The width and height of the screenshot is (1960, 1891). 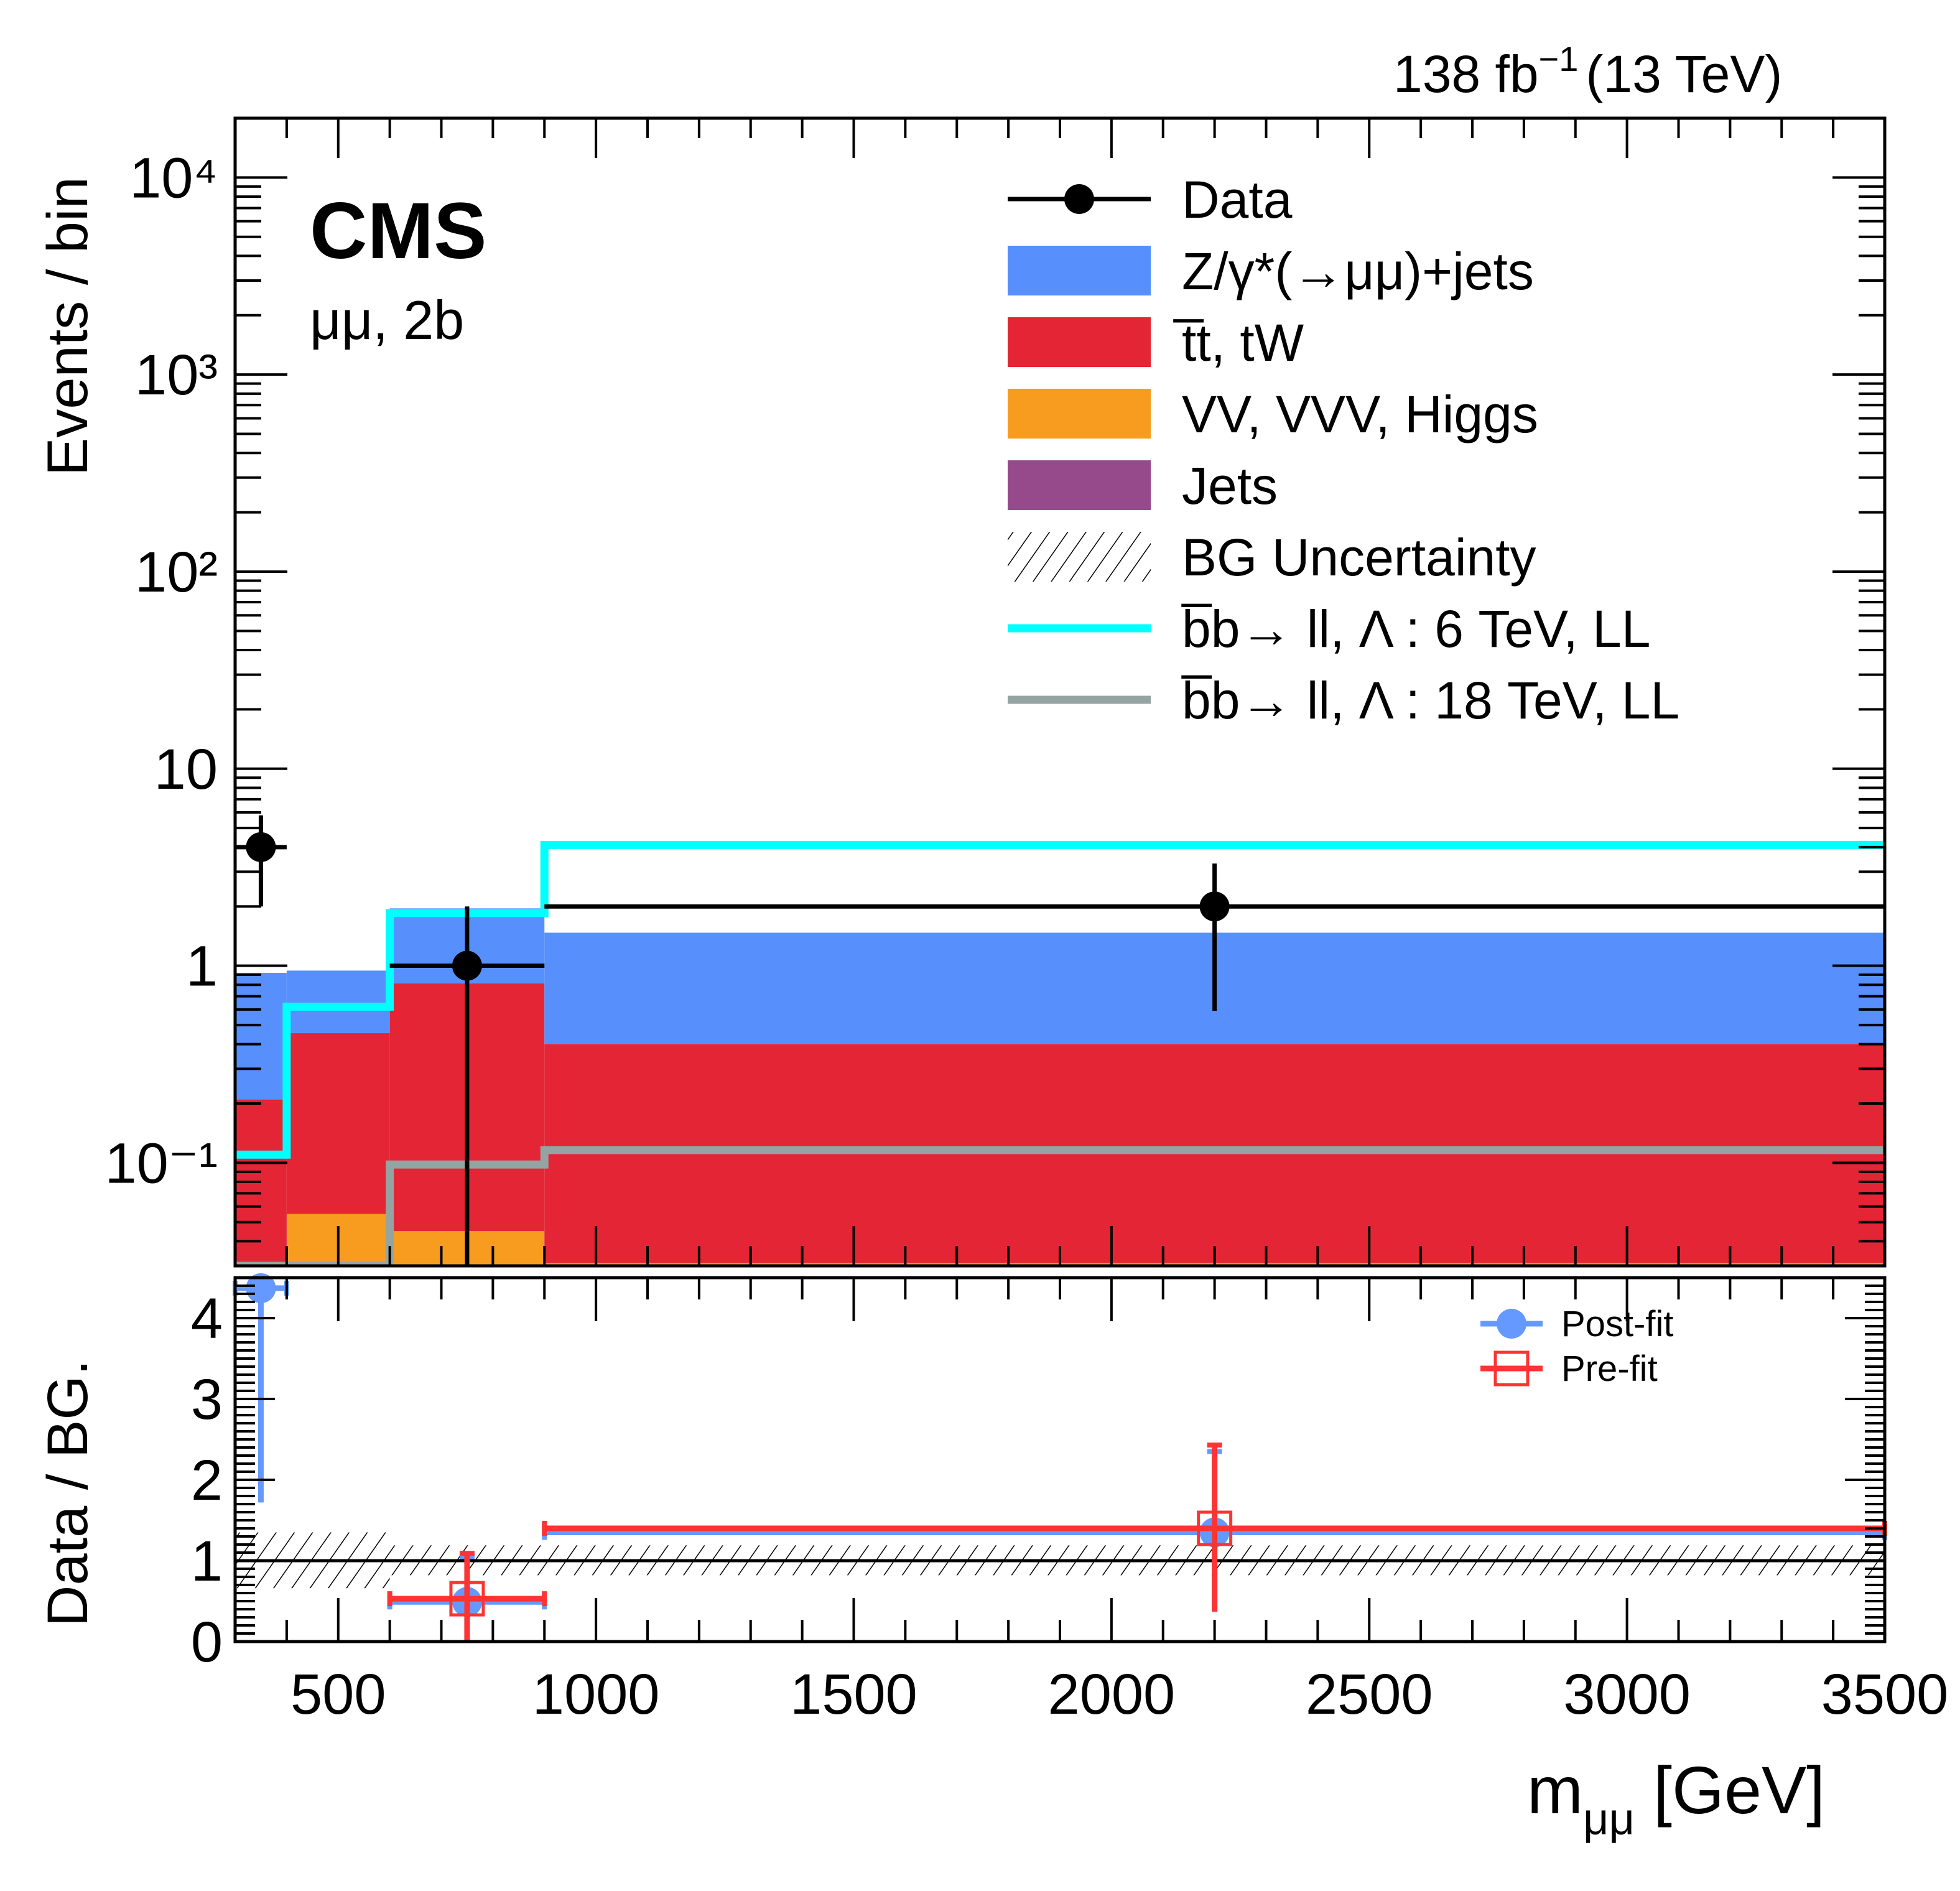 I want to click on x-tick-label: 3500, so click(x=1885, y=1694).